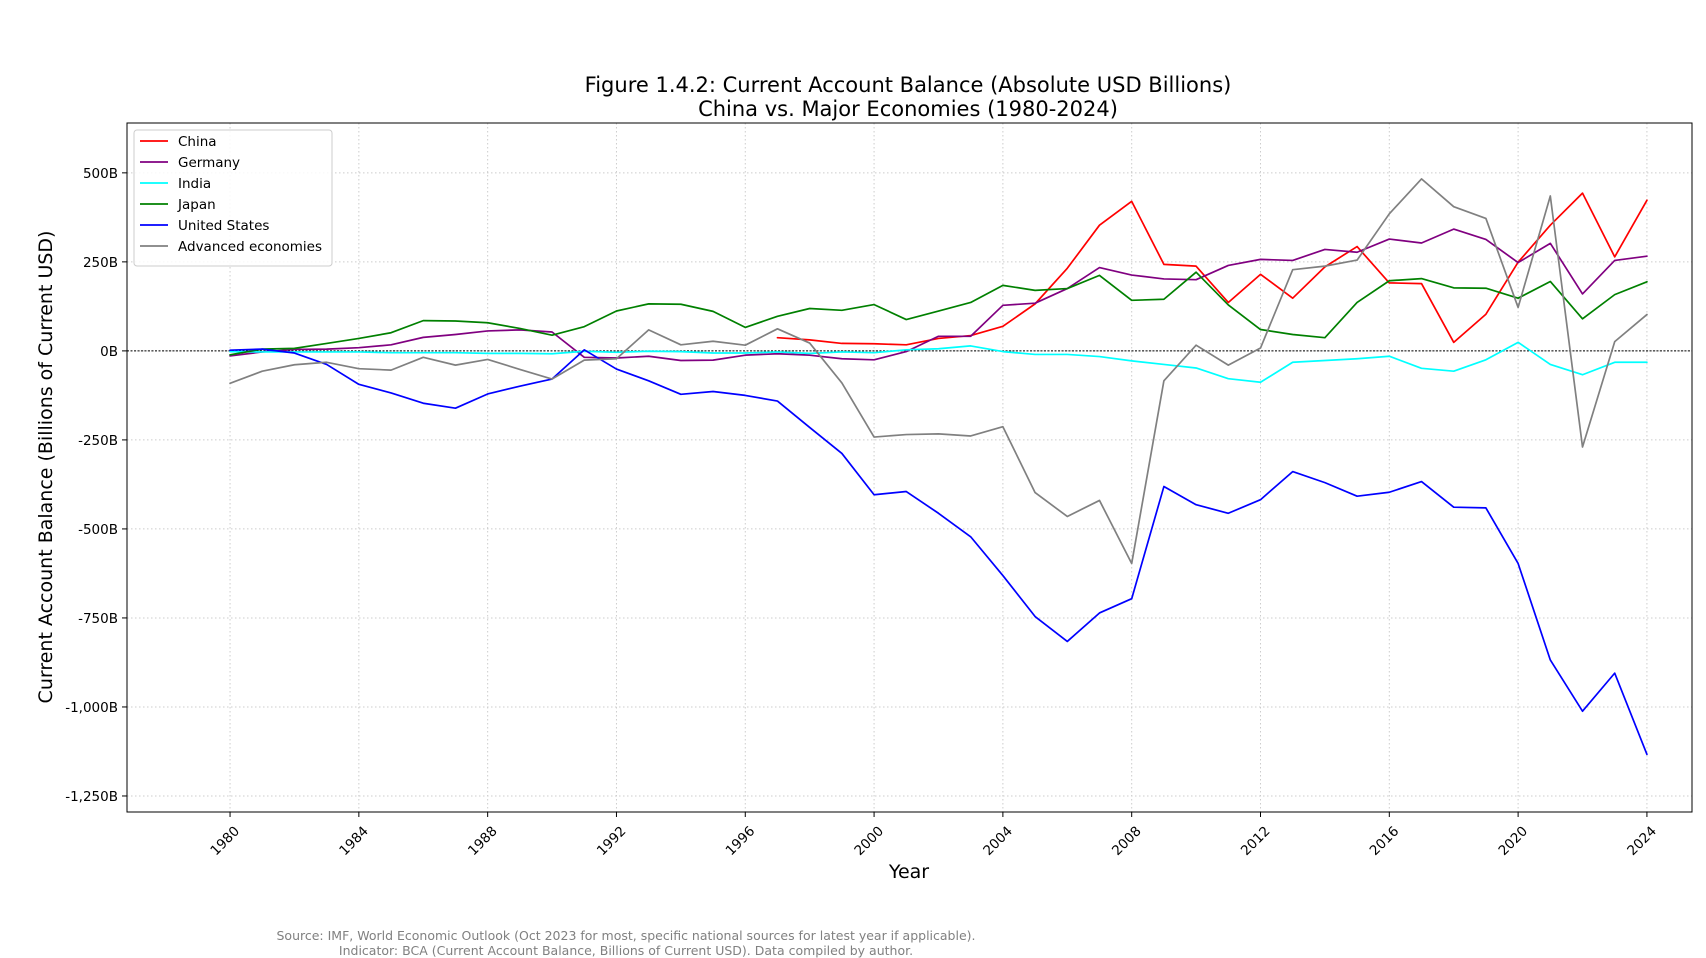 Image resolution: width=1706 pixels, height=958 pixels. Describe the element at coordinates (908, 109) in the screenshot. I see `chart-title-line2: China vs. Major Economies (1980-2024)` at that location.